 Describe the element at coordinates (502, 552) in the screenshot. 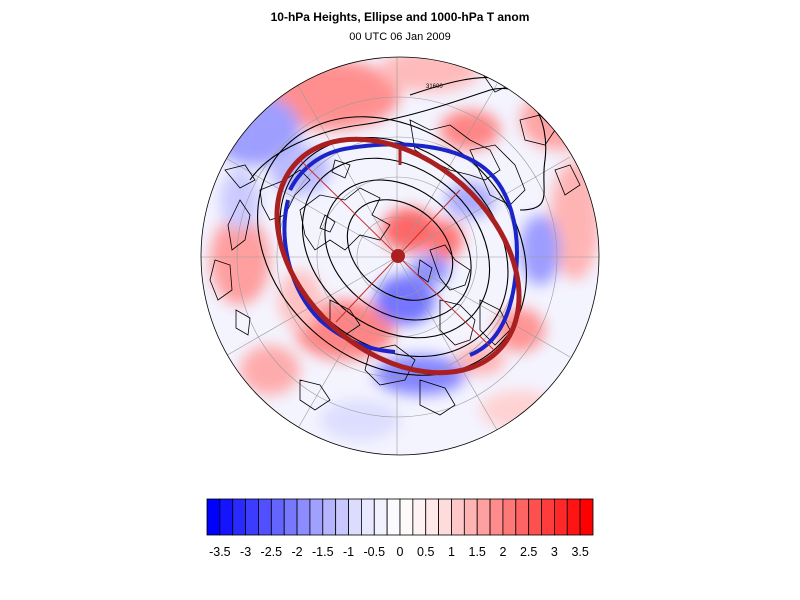

I see `colorbar-tick-label: 2` at that location.